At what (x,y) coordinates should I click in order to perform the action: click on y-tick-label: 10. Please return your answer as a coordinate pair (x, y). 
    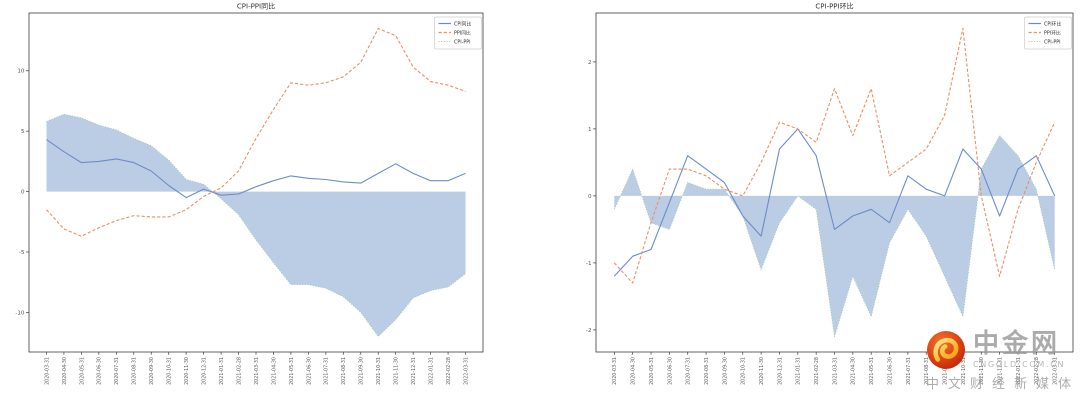
    Looking at the image, I should click on (21, 72).